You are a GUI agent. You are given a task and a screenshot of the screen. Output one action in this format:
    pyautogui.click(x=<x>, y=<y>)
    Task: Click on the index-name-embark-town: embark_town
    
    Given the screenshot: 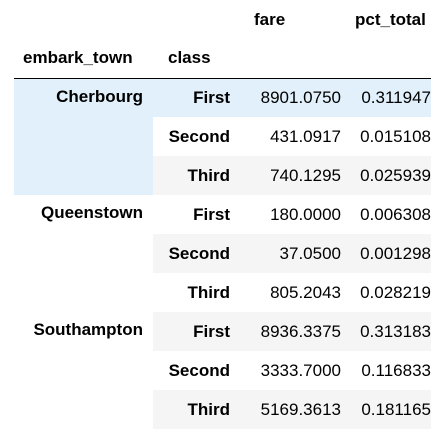 What is the action you would take?
    pyautogui.click(x=83, y=59)
    